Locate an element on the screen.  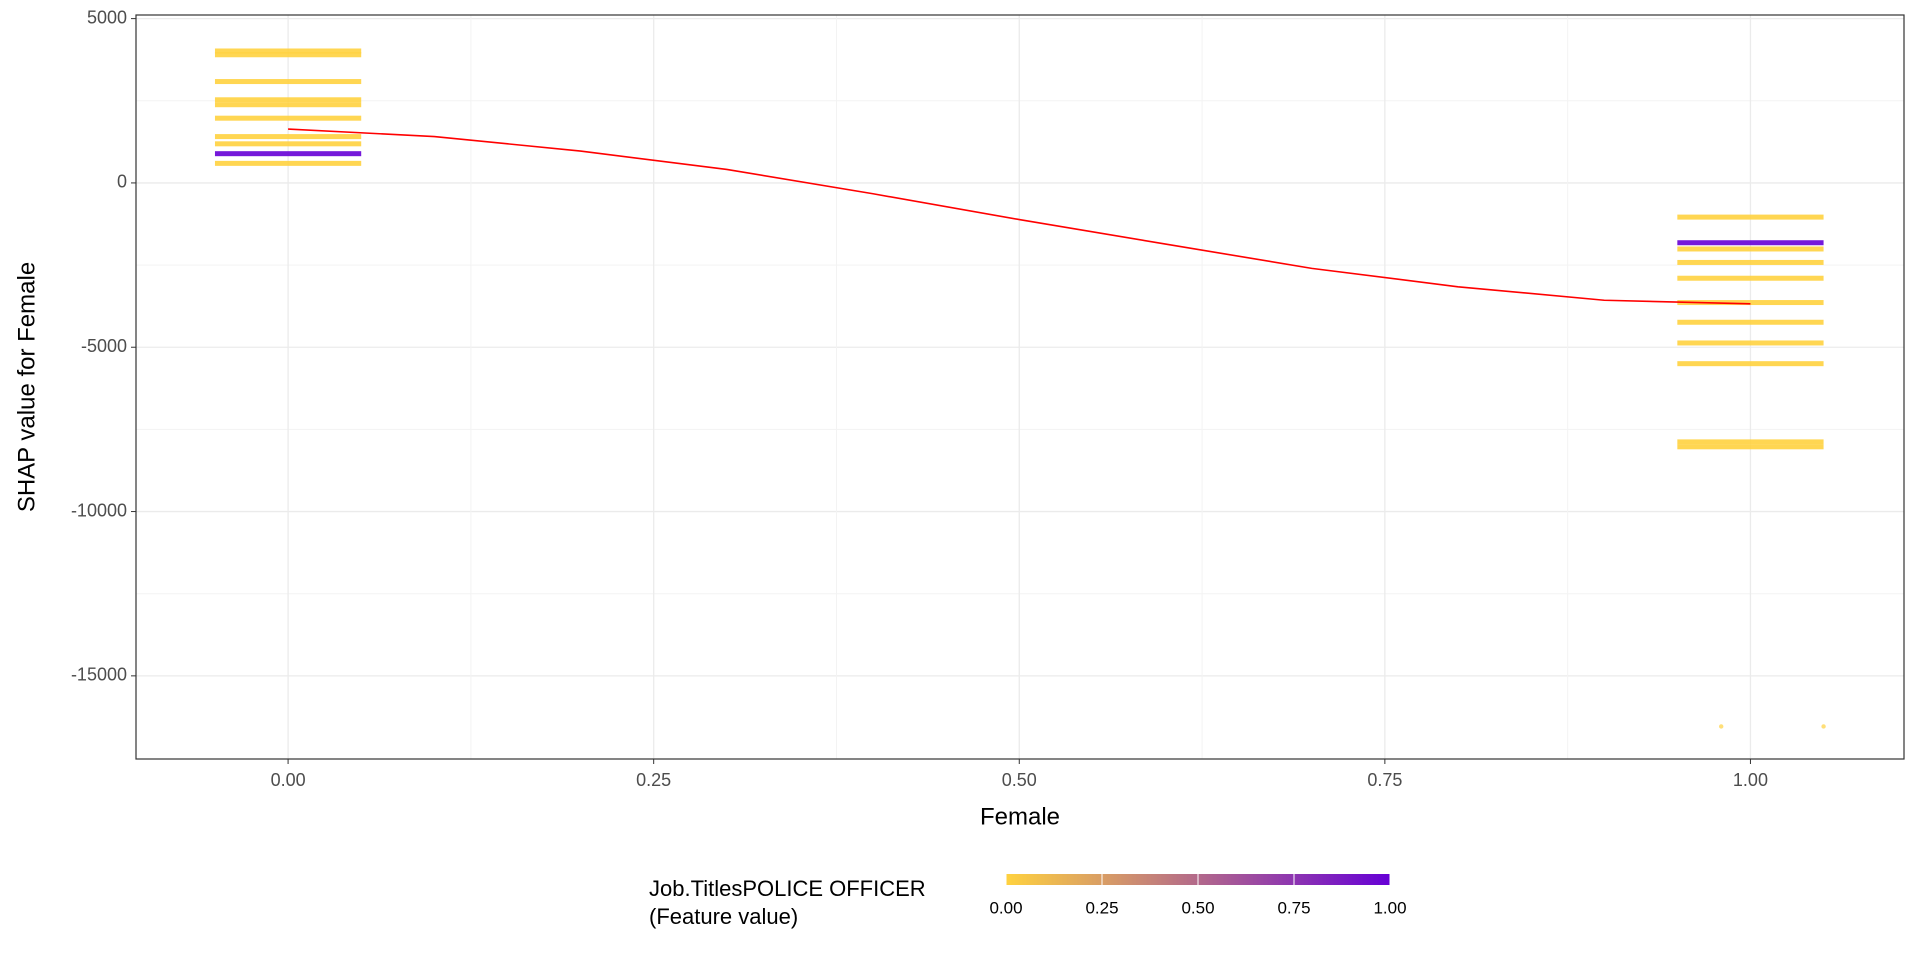
legend-tick-label: 0.00 is located at coordinates (1005, 907).